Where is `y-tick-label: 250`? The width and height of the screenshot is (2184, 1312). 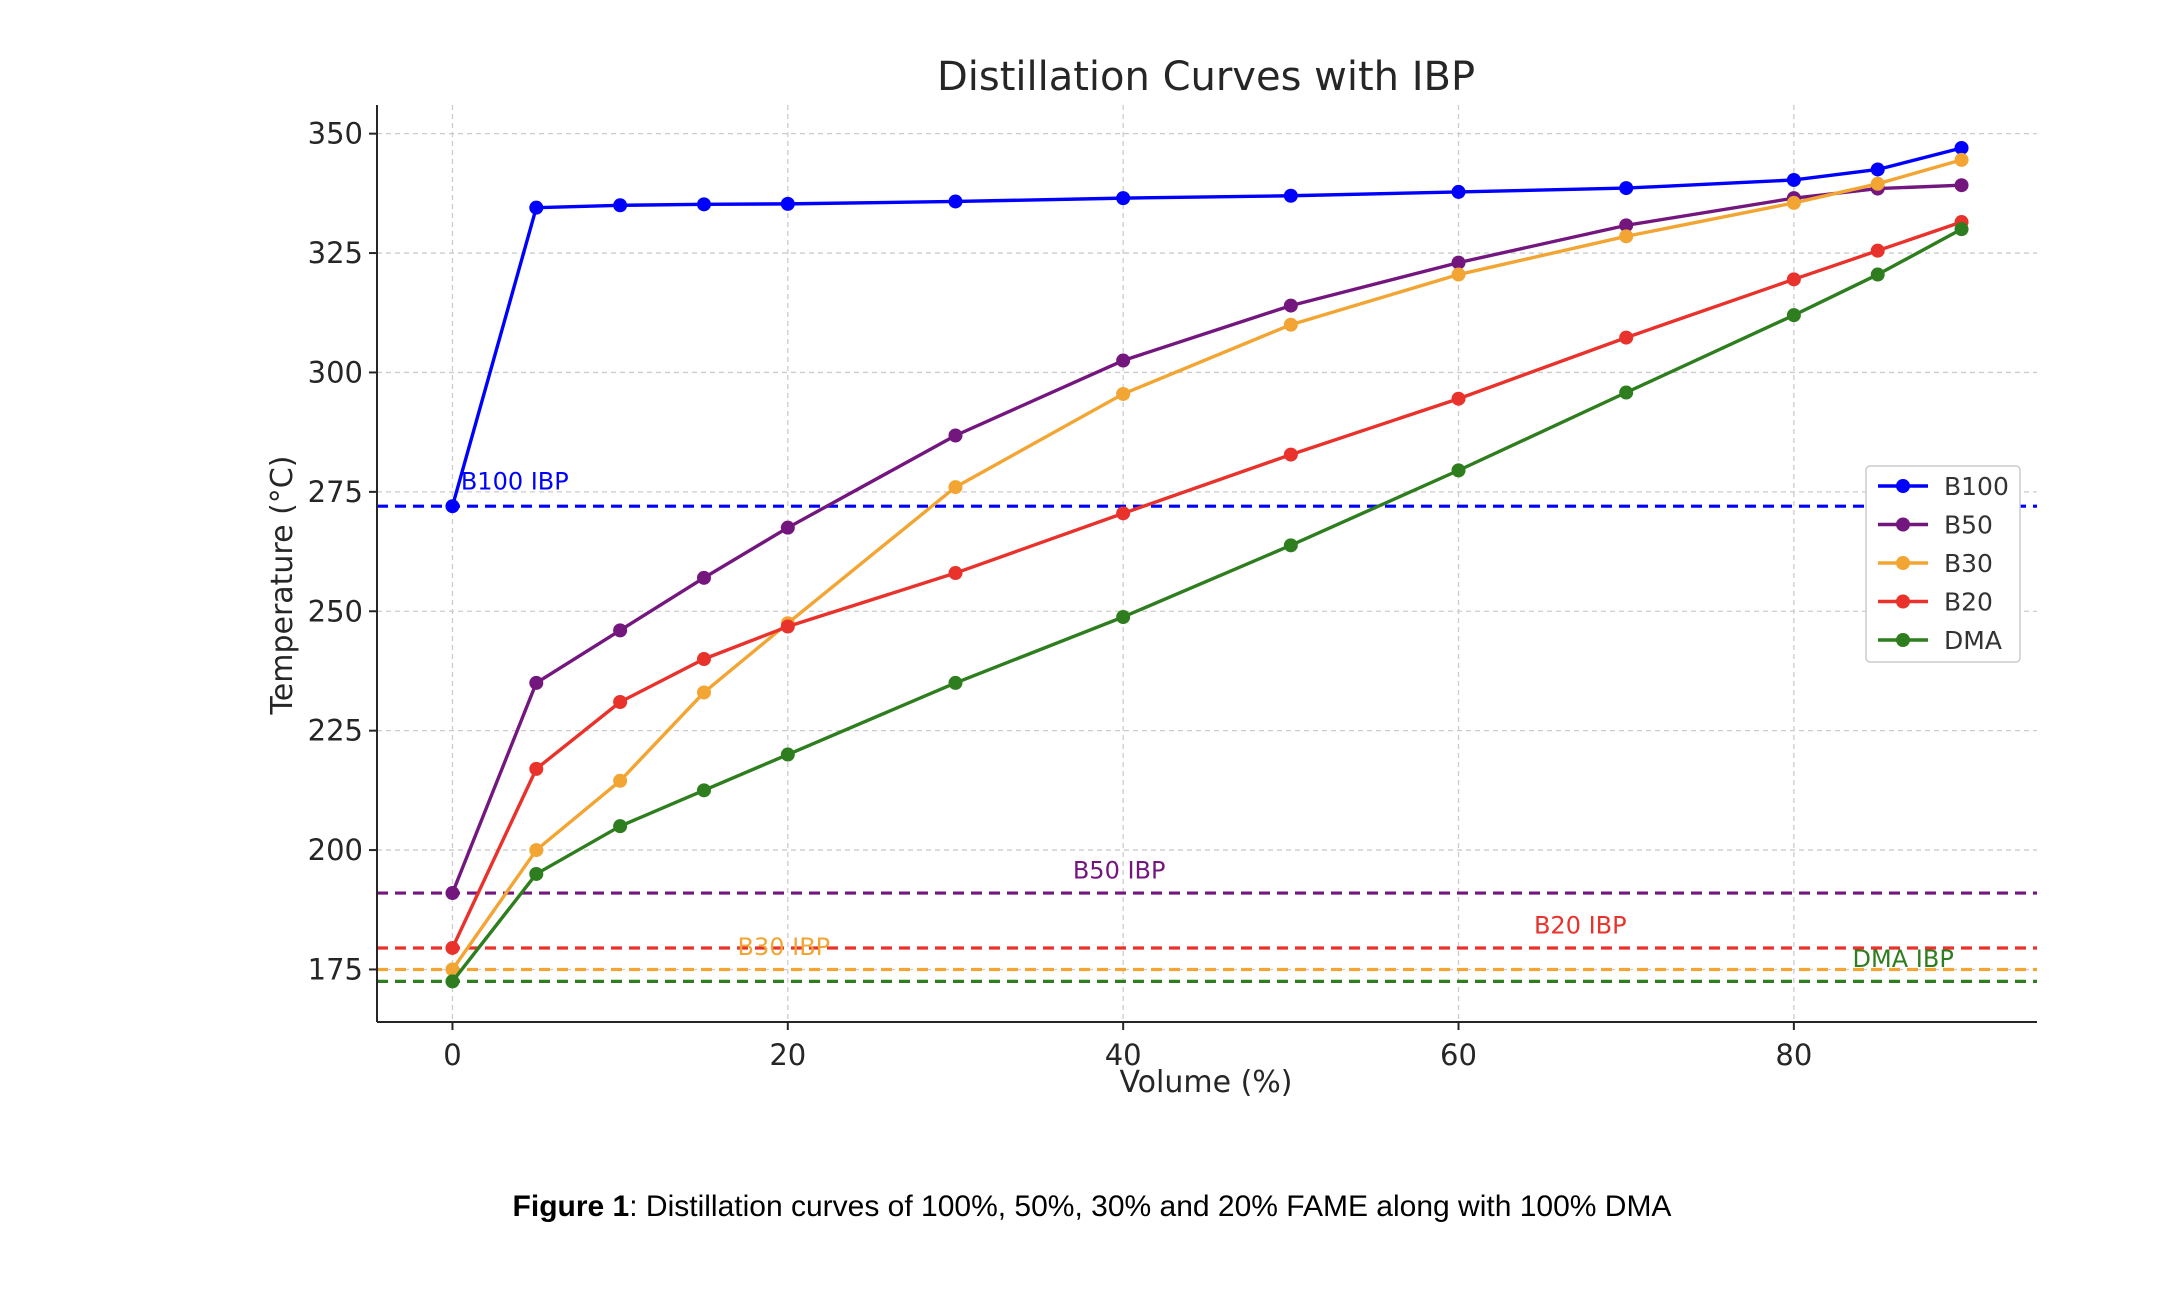 y-tick-label: 250 is located at coordinates (335, 611).